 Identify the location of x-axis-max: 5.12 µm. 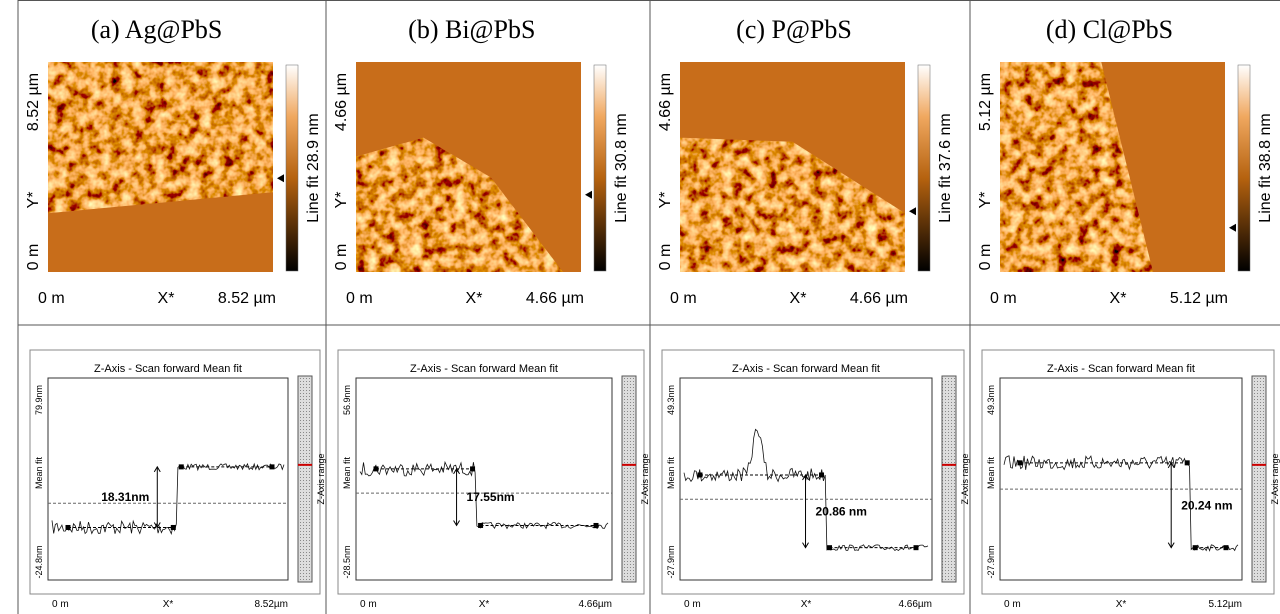
(1199, 298).